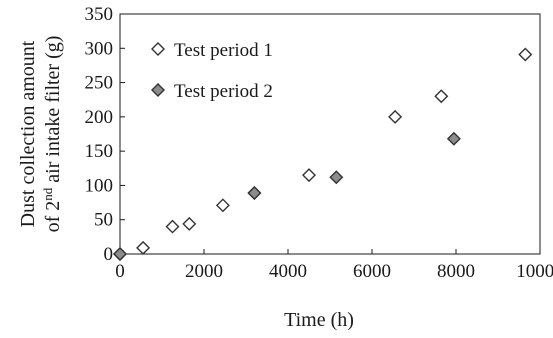 Image resolution: width=553 pixels, height=338 pixels. I want to click on y-tick-label: 300, so click(99, 48).